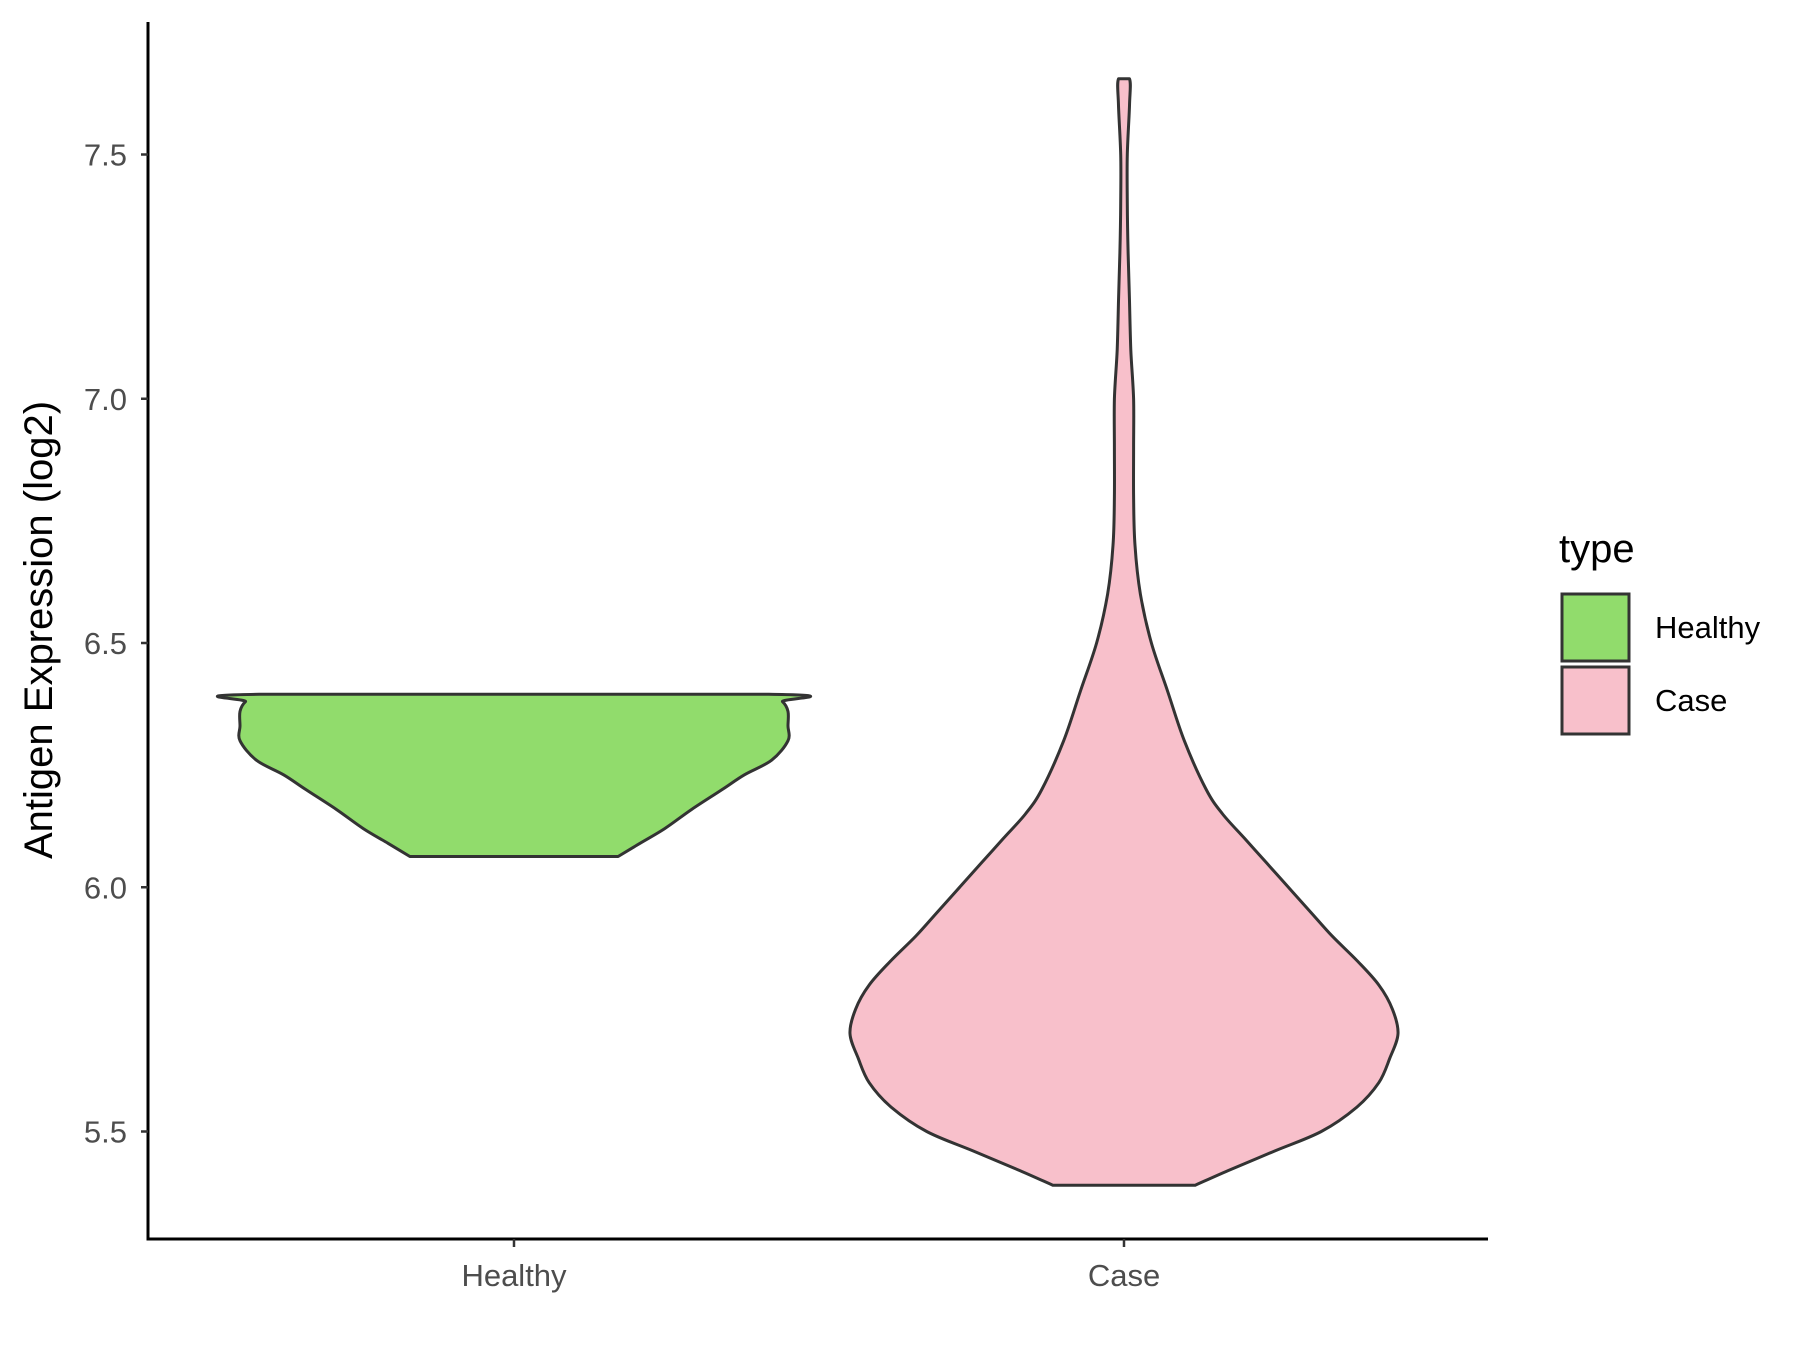  I want to click on legend-items: Healthy Case, so click(1660, 664).